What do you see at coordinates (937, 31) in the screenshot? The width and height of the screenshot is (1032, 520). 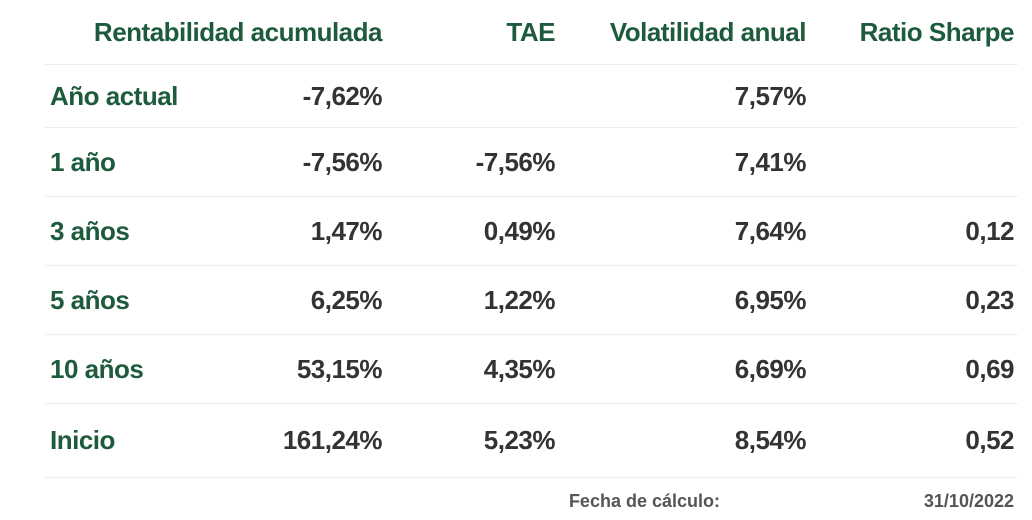 I see `header-sharpe-ratio: Ratio Sharpe` at bounding box center [937, 31].